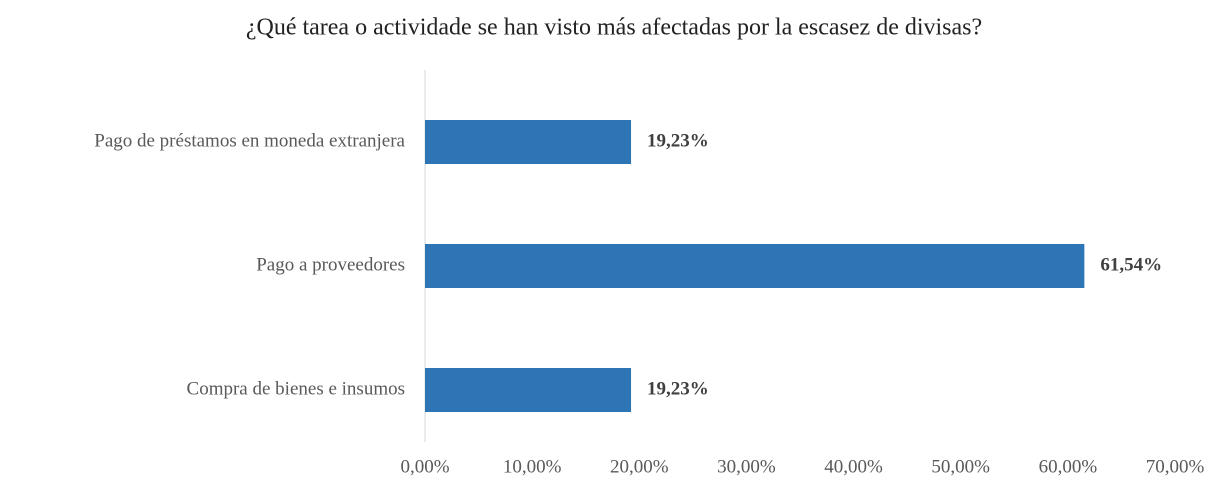  What do you see at coordinates (1131, 264) in the screenshot?
I see `value-label: 61,54%` at bounding box center [1131, 264].